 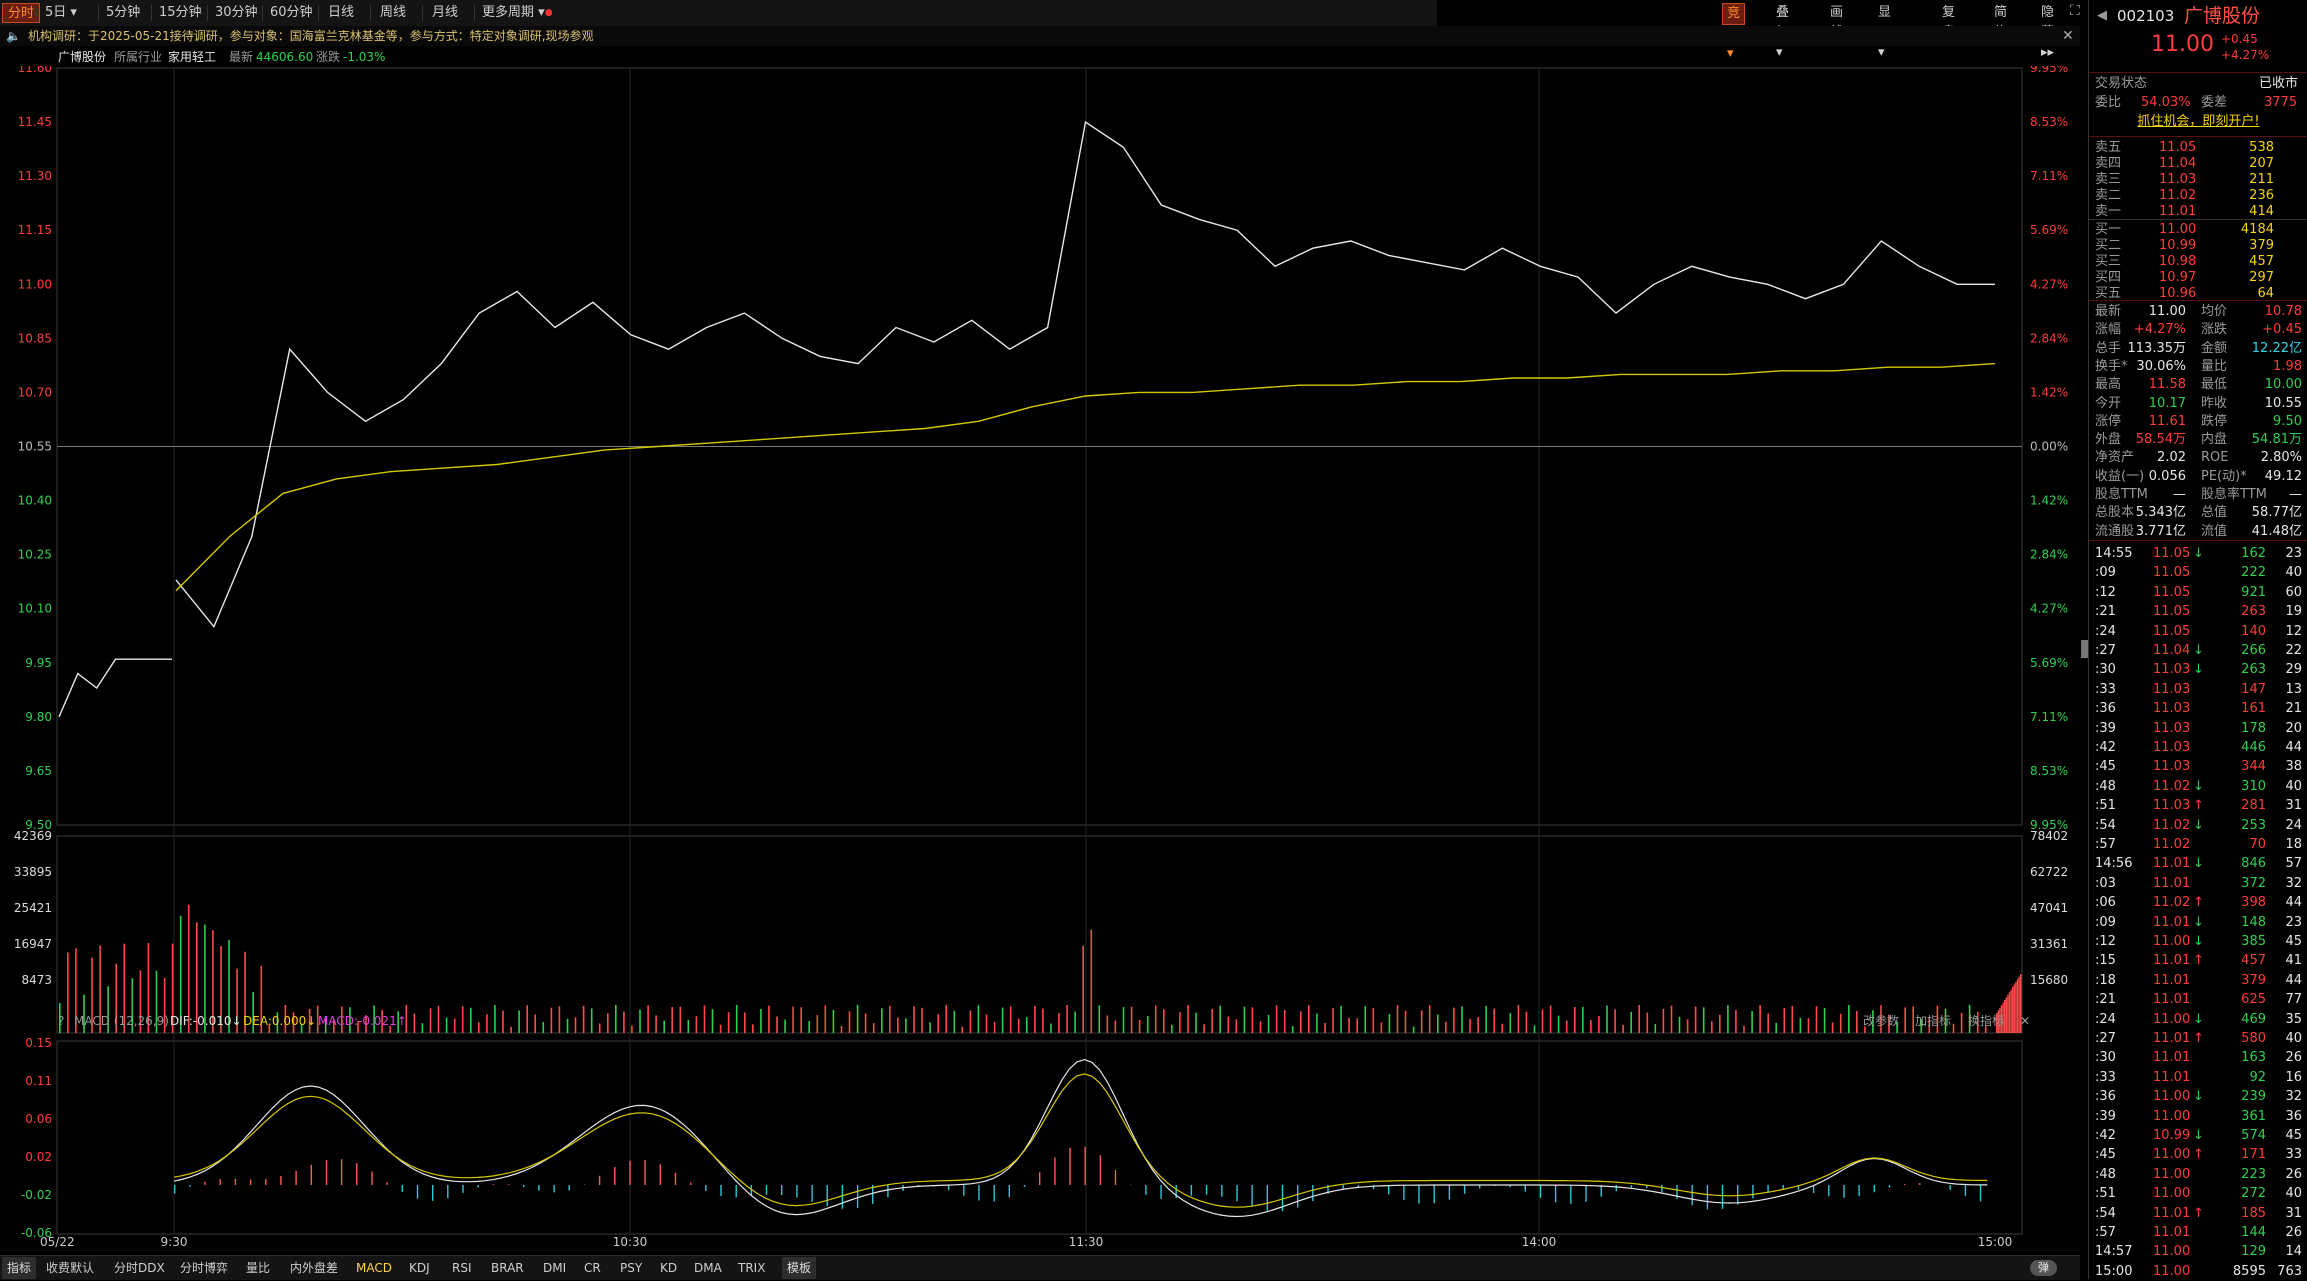 I want to click on tab-daily: 日线, so click(x=341, y=13).